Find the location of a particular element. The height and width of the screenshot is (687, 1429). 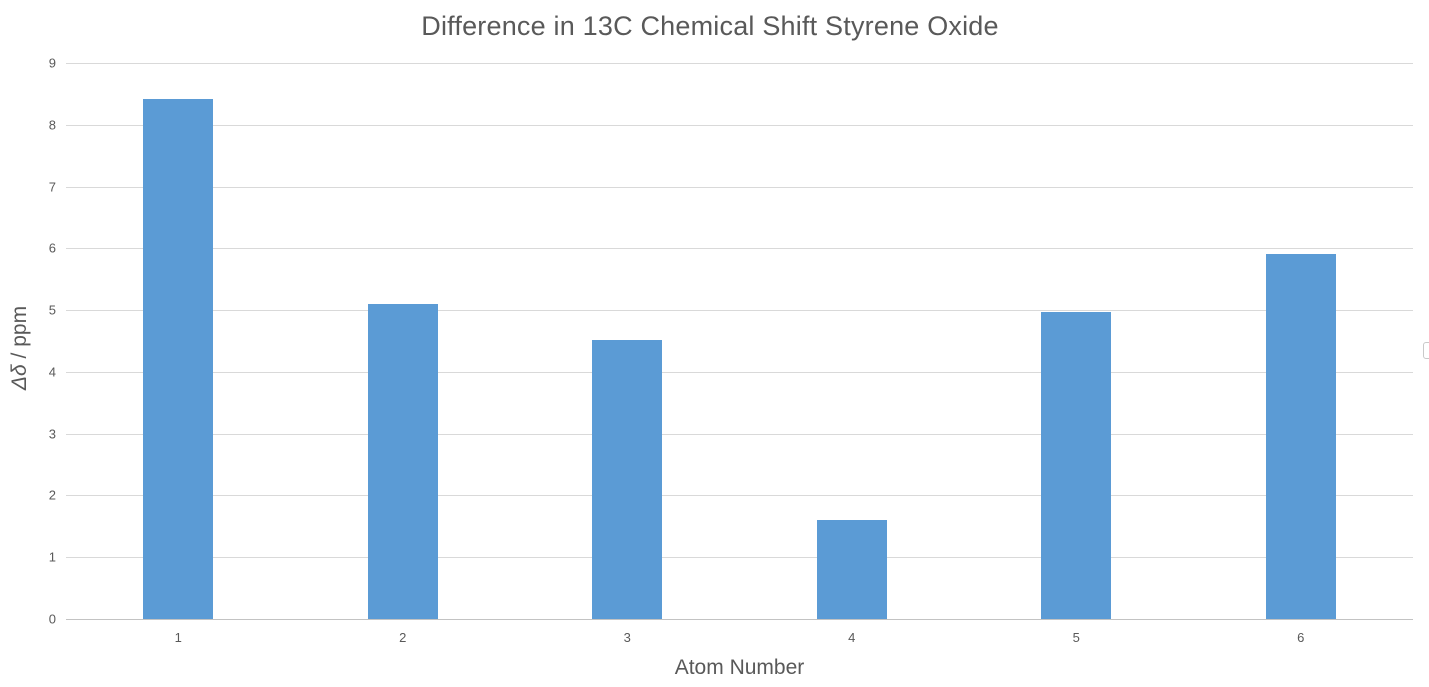

y-axis-tick-labels: 0 1 2 3 4 5 6 7 8 9 is located at coordinates (28, 341).